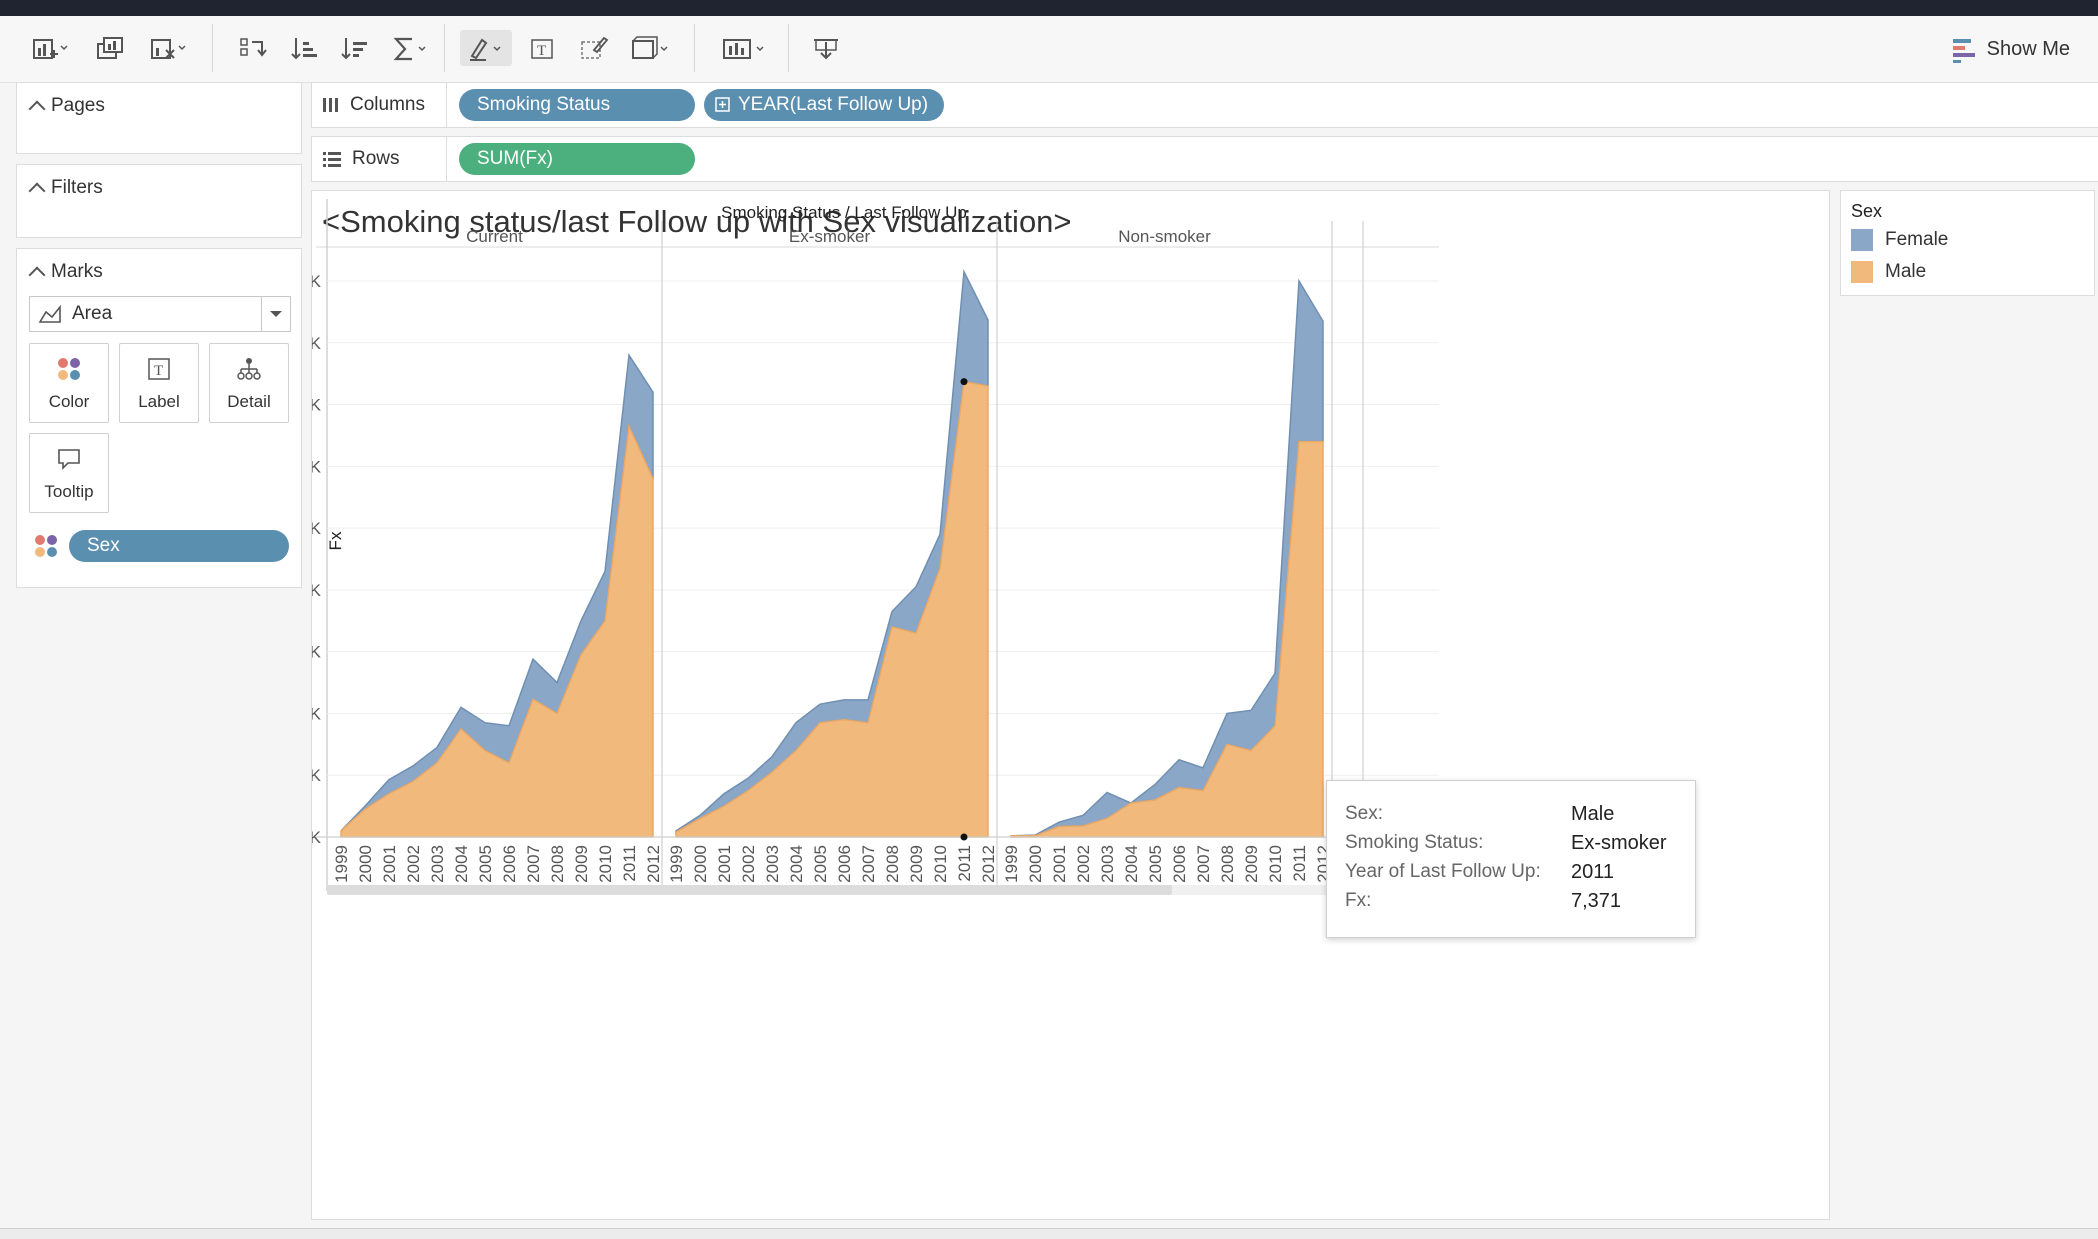 The width and height of the screenshot is (2098, 1239). Describe the element at coordinates (317, 652) in the screenshot. I see `y-tick-label: 3K` at that location.